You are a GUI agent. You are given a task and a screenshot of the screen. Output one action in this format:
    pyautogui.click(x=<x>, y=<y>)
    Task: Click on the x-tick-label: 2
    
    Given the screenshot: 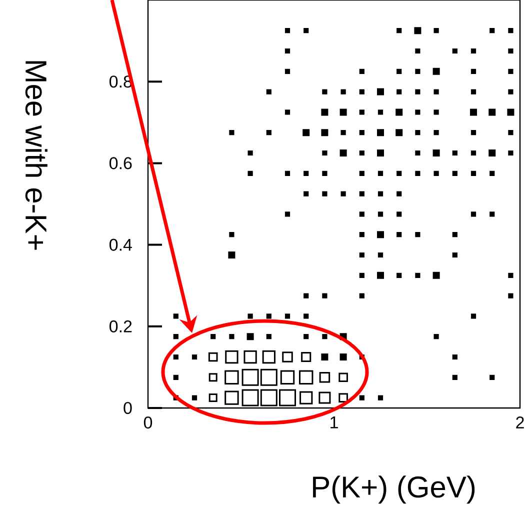 What is the action you would take?
    pyautogui.click(x=520, y=422)
    